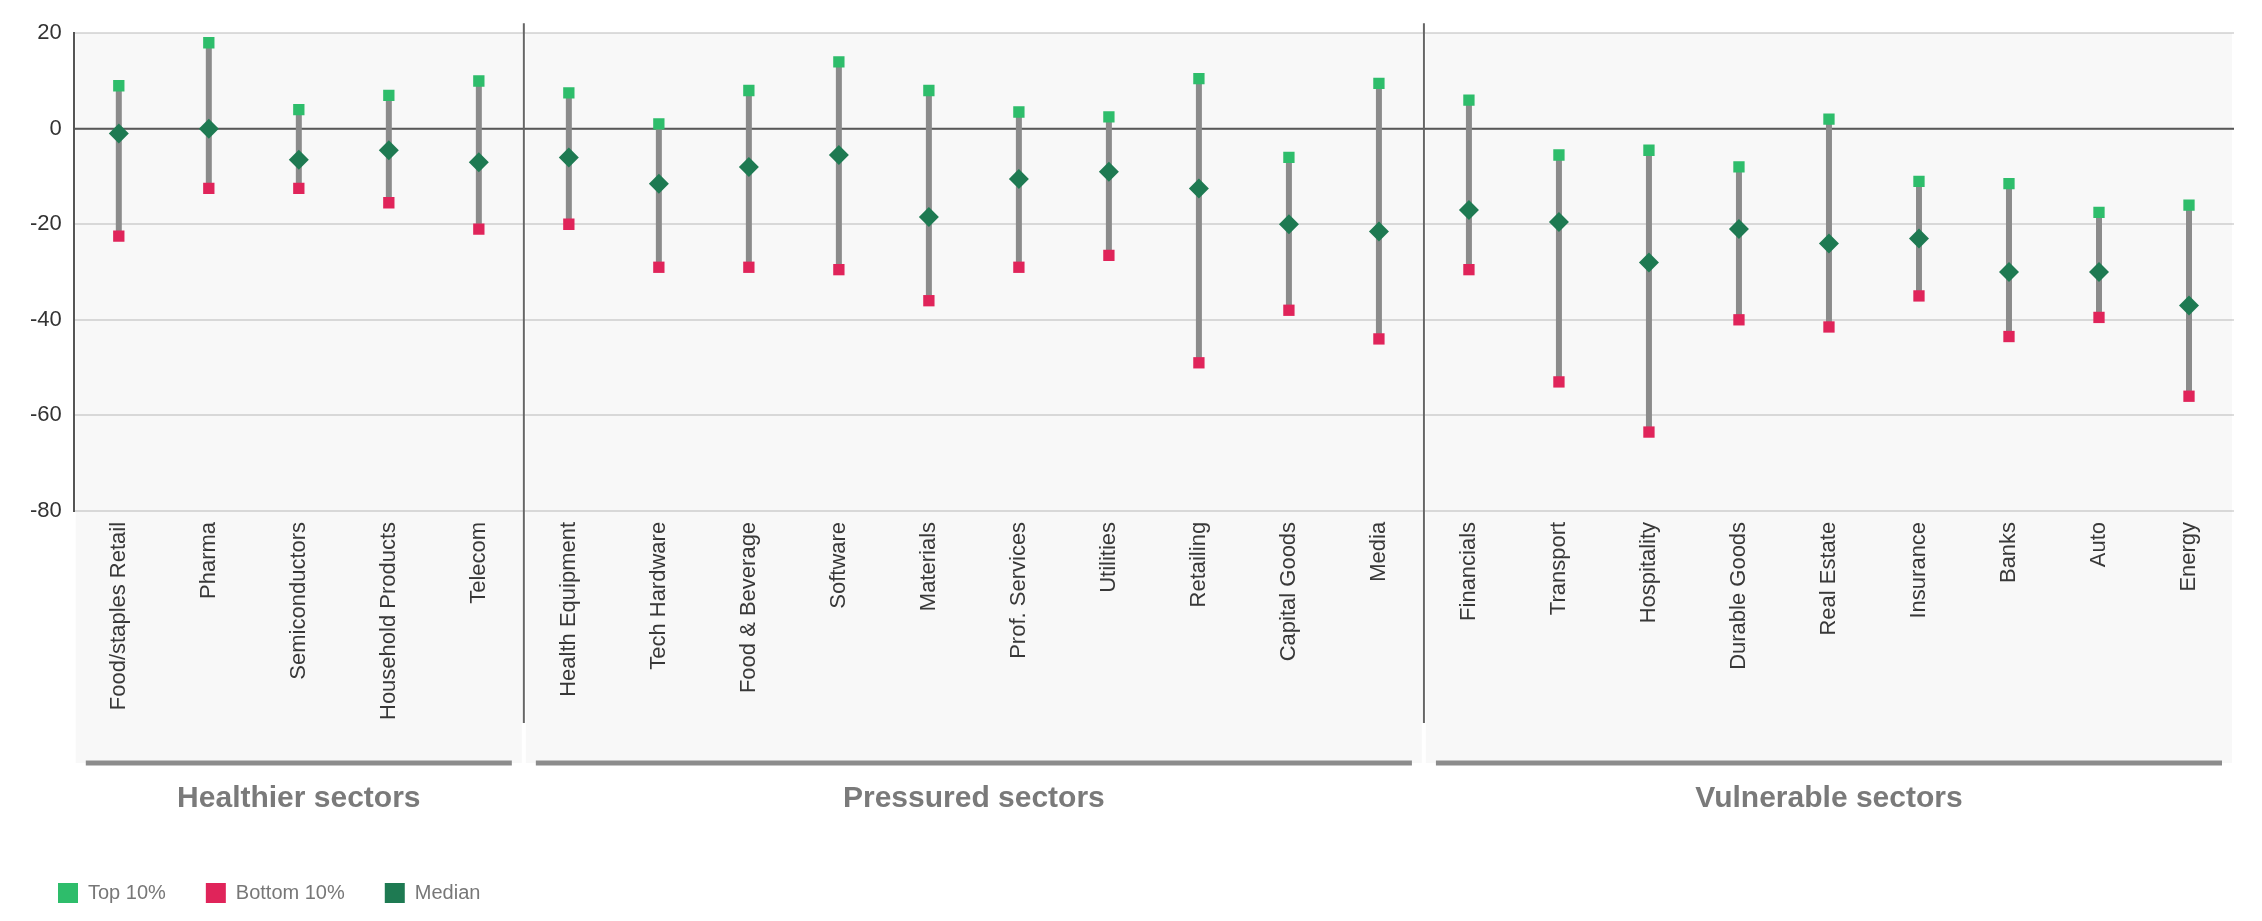 The height and width of the screenshot is (921, 2262). What do you see at coordinates (290, 891) in the screenshot?
I see `legend-label: Bottom 10%` at bounding box center [290, 891].